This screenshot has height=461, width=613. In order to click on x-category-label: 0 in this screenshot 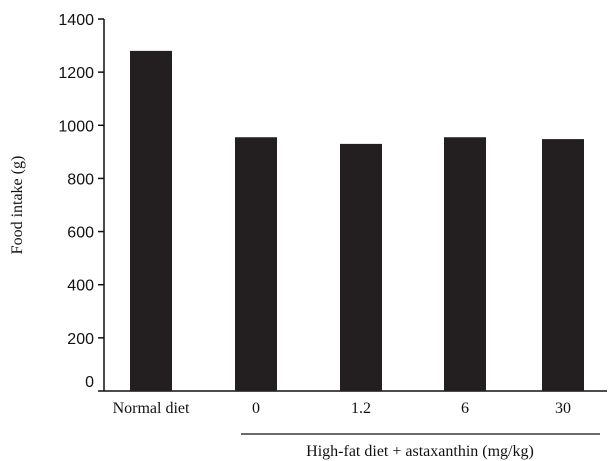, I will do `click(256, 408)`.